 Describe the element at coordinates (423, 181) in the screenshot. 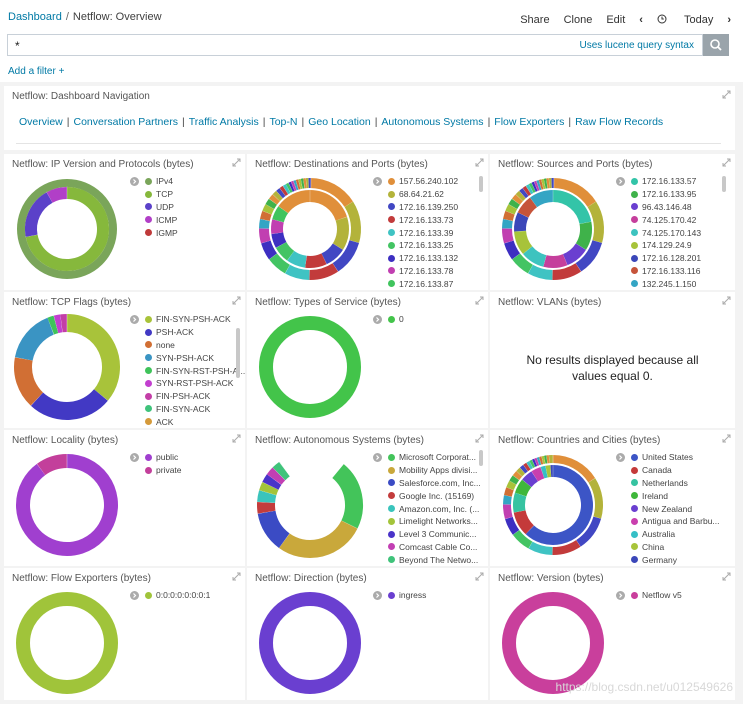

I see `legend-item: 157.56.240.102` at that location.